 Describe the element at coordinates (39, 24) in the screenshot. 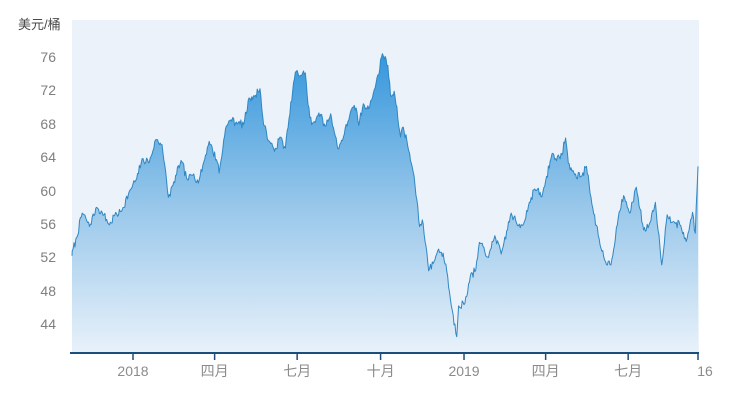

I see `y-axis-unit-label: 美元/桶` at that location.